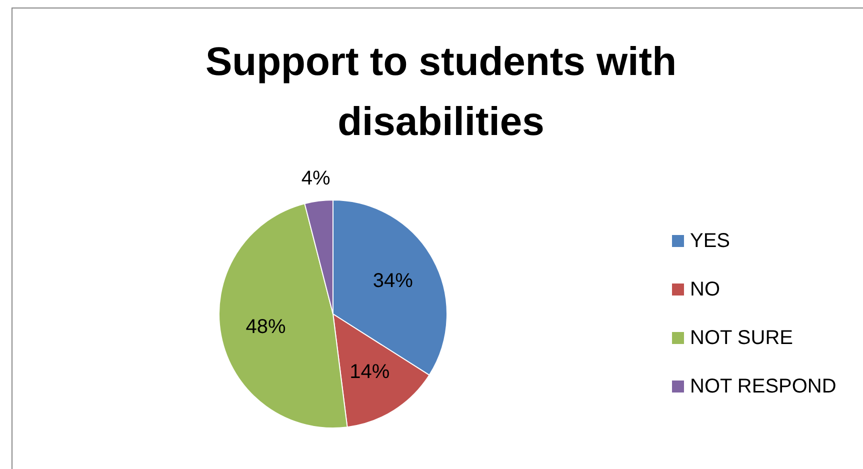  I want to click on legend-label: YES, so click(710, 241).